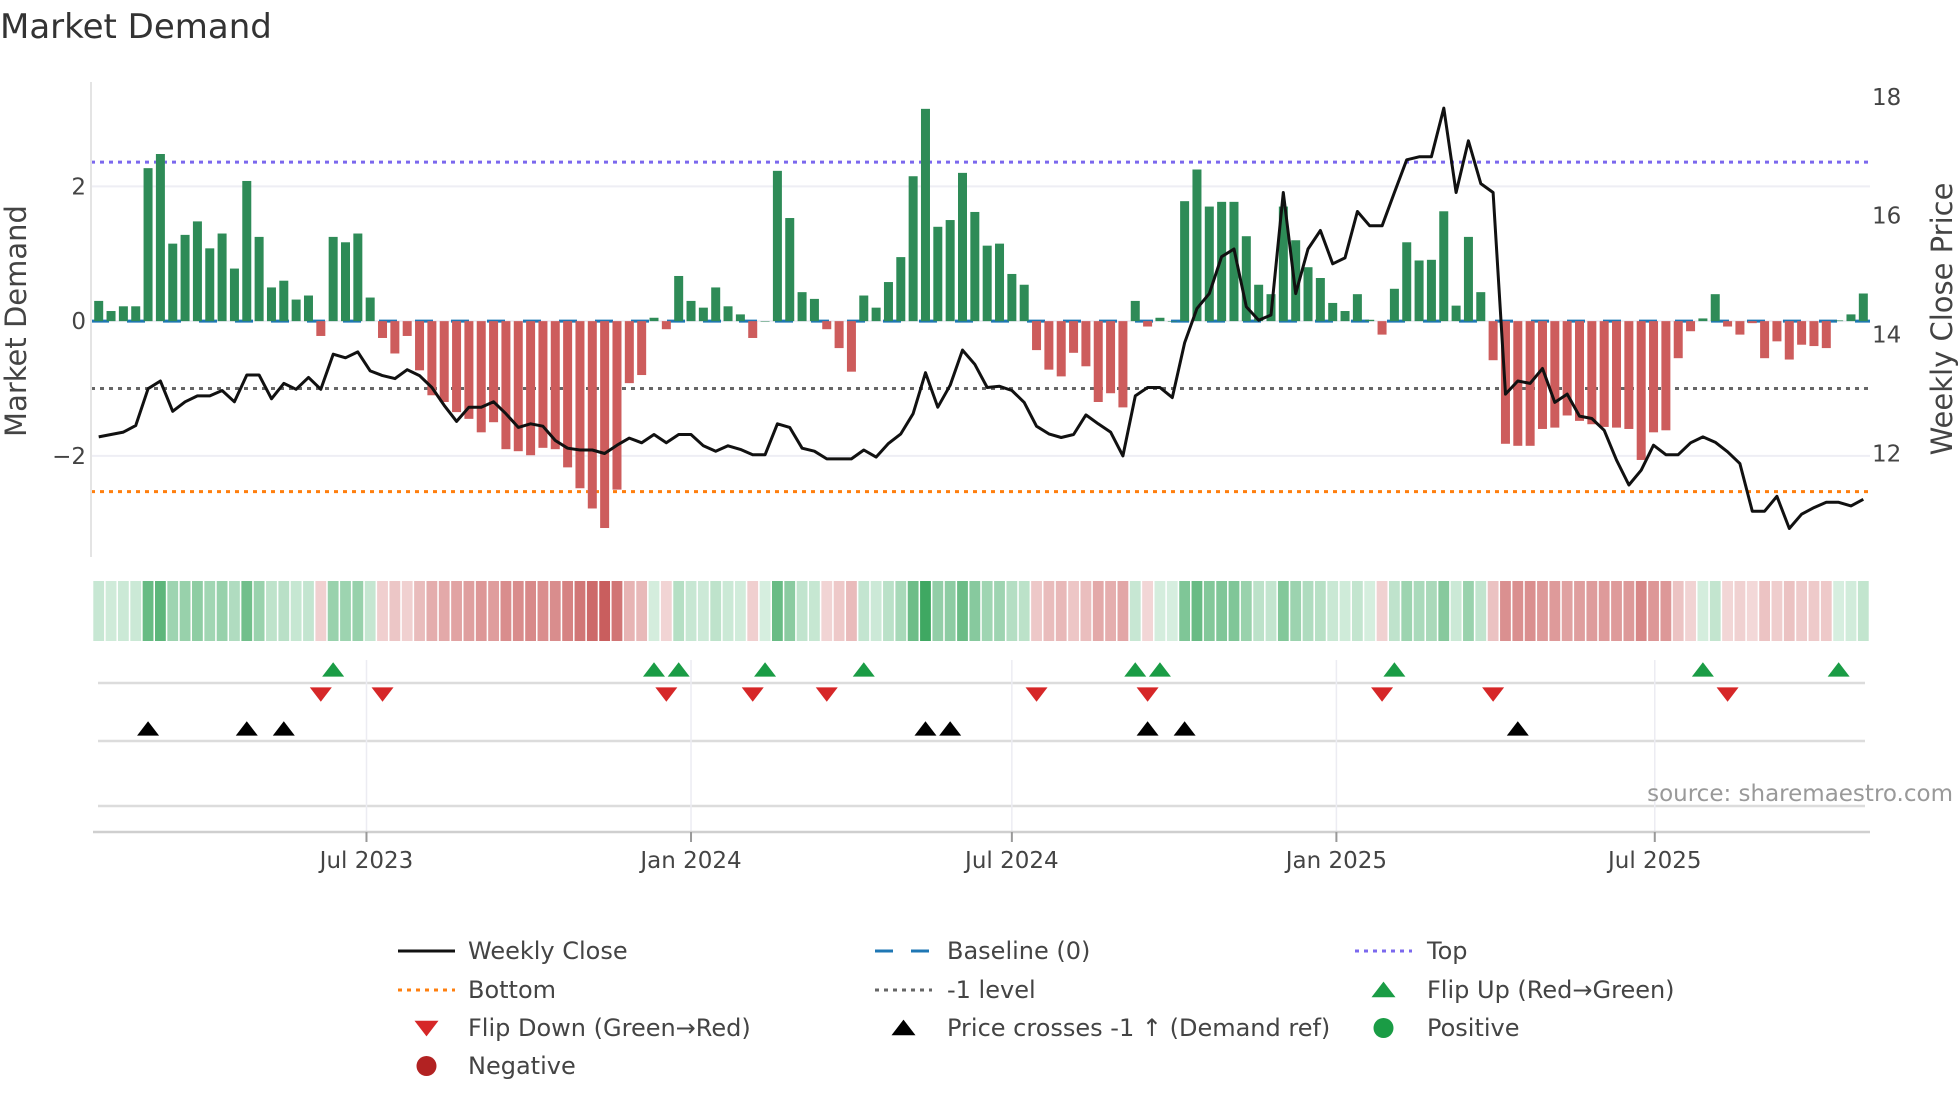  I want to click on legend-label: Weekly Close, so click(548, 951).